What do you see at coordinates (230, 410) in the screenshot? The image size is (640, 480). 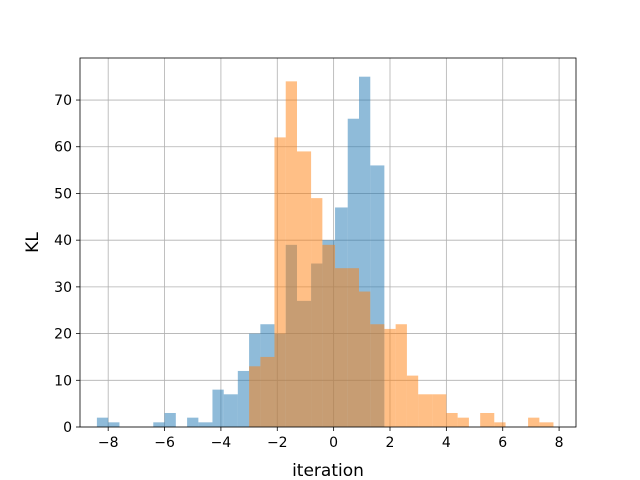 I see `bar-series0-bin7` at bounding box center [230, 410].